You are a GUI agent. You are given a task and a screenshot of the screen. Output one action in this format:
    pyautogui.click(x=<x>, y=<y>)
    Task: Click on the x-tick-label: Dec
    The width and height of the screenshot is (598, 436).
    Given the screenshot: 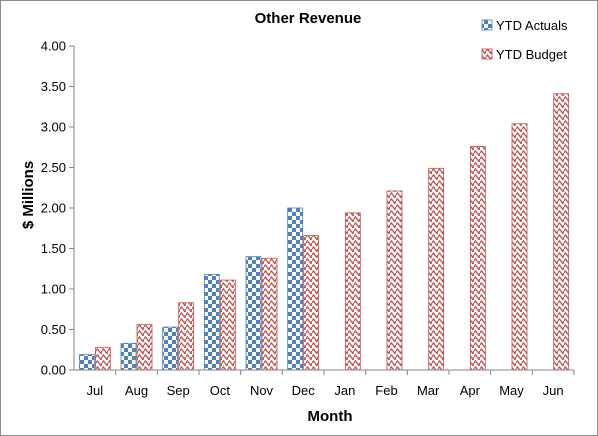 What is the action you would take?
    pyautogui.click(x=304, y=390)
    